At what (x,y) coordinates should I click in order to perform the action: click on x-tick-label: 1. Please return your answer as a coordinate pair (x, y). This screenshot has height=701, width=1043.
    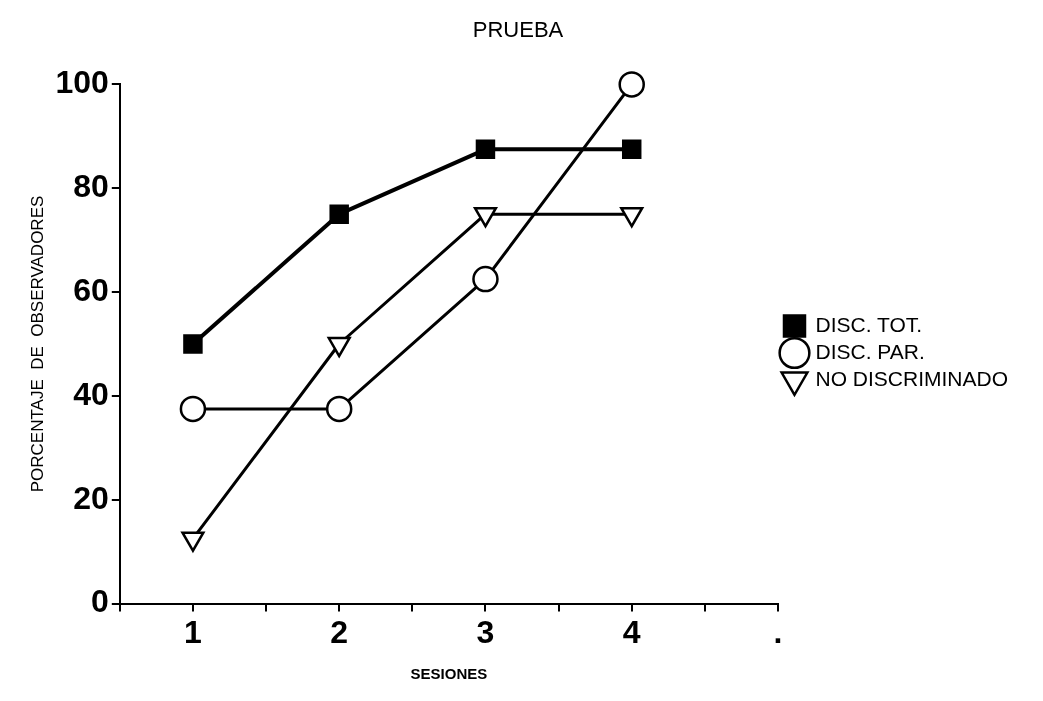
    Looking at the image, I should click on (193, 631).